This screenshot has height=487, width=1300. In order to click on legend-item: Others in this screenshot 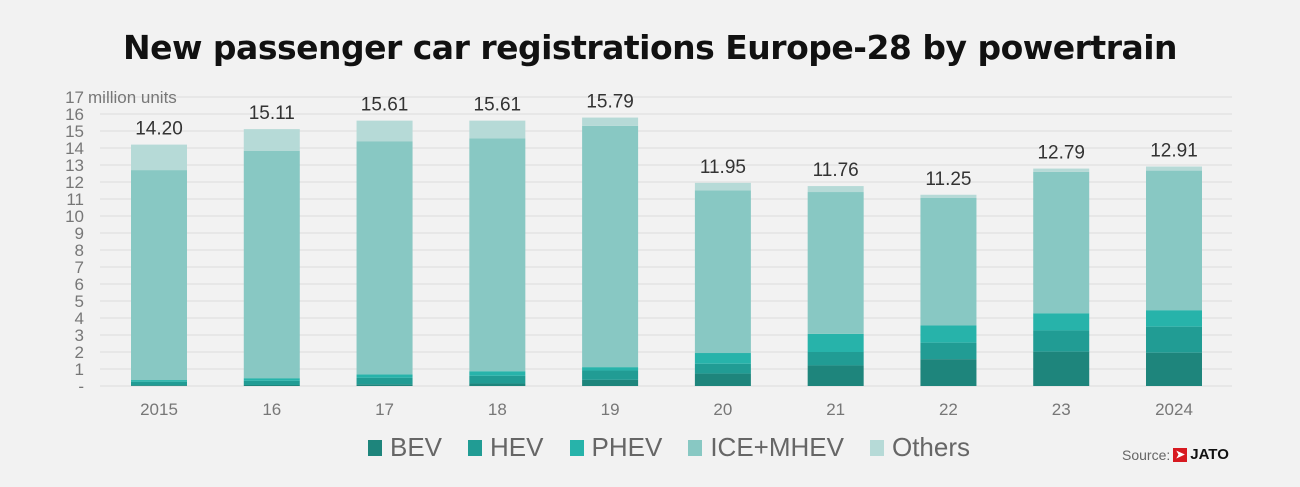, I will do `click(919, 447)`.